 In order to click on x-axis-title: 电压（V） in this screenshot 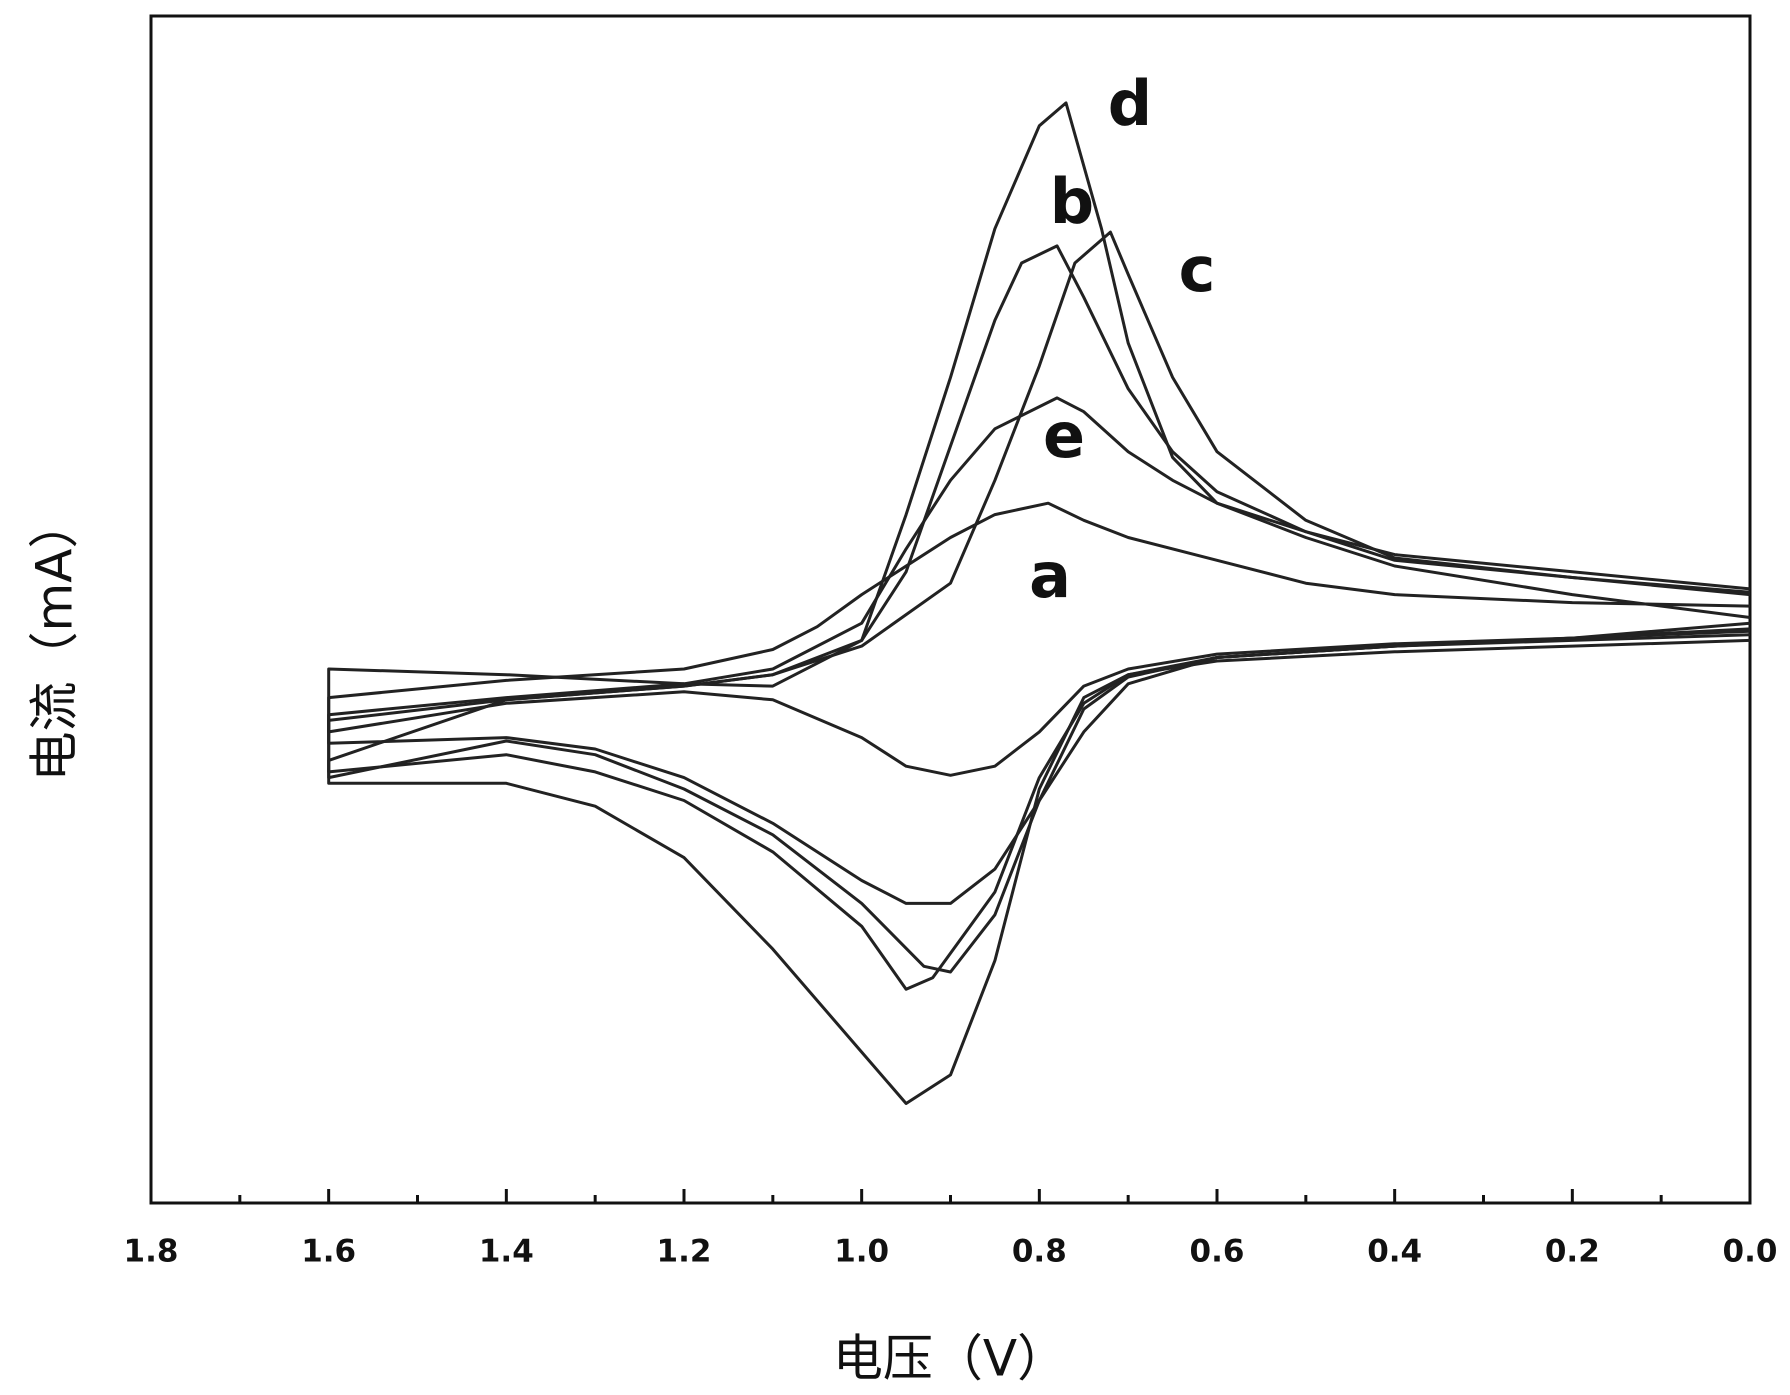, I will do `click(950, 1359)`.